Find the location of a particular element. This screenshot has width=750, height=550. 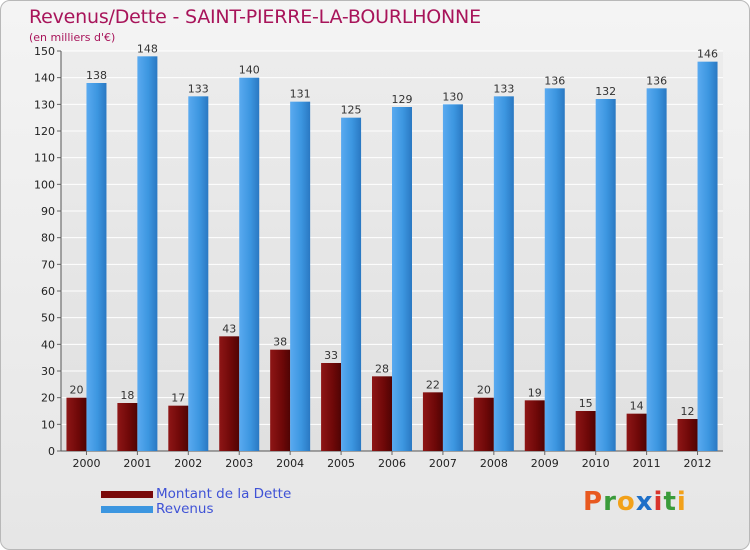

data-label-dette: 14 is located at coordinates (637, 406).